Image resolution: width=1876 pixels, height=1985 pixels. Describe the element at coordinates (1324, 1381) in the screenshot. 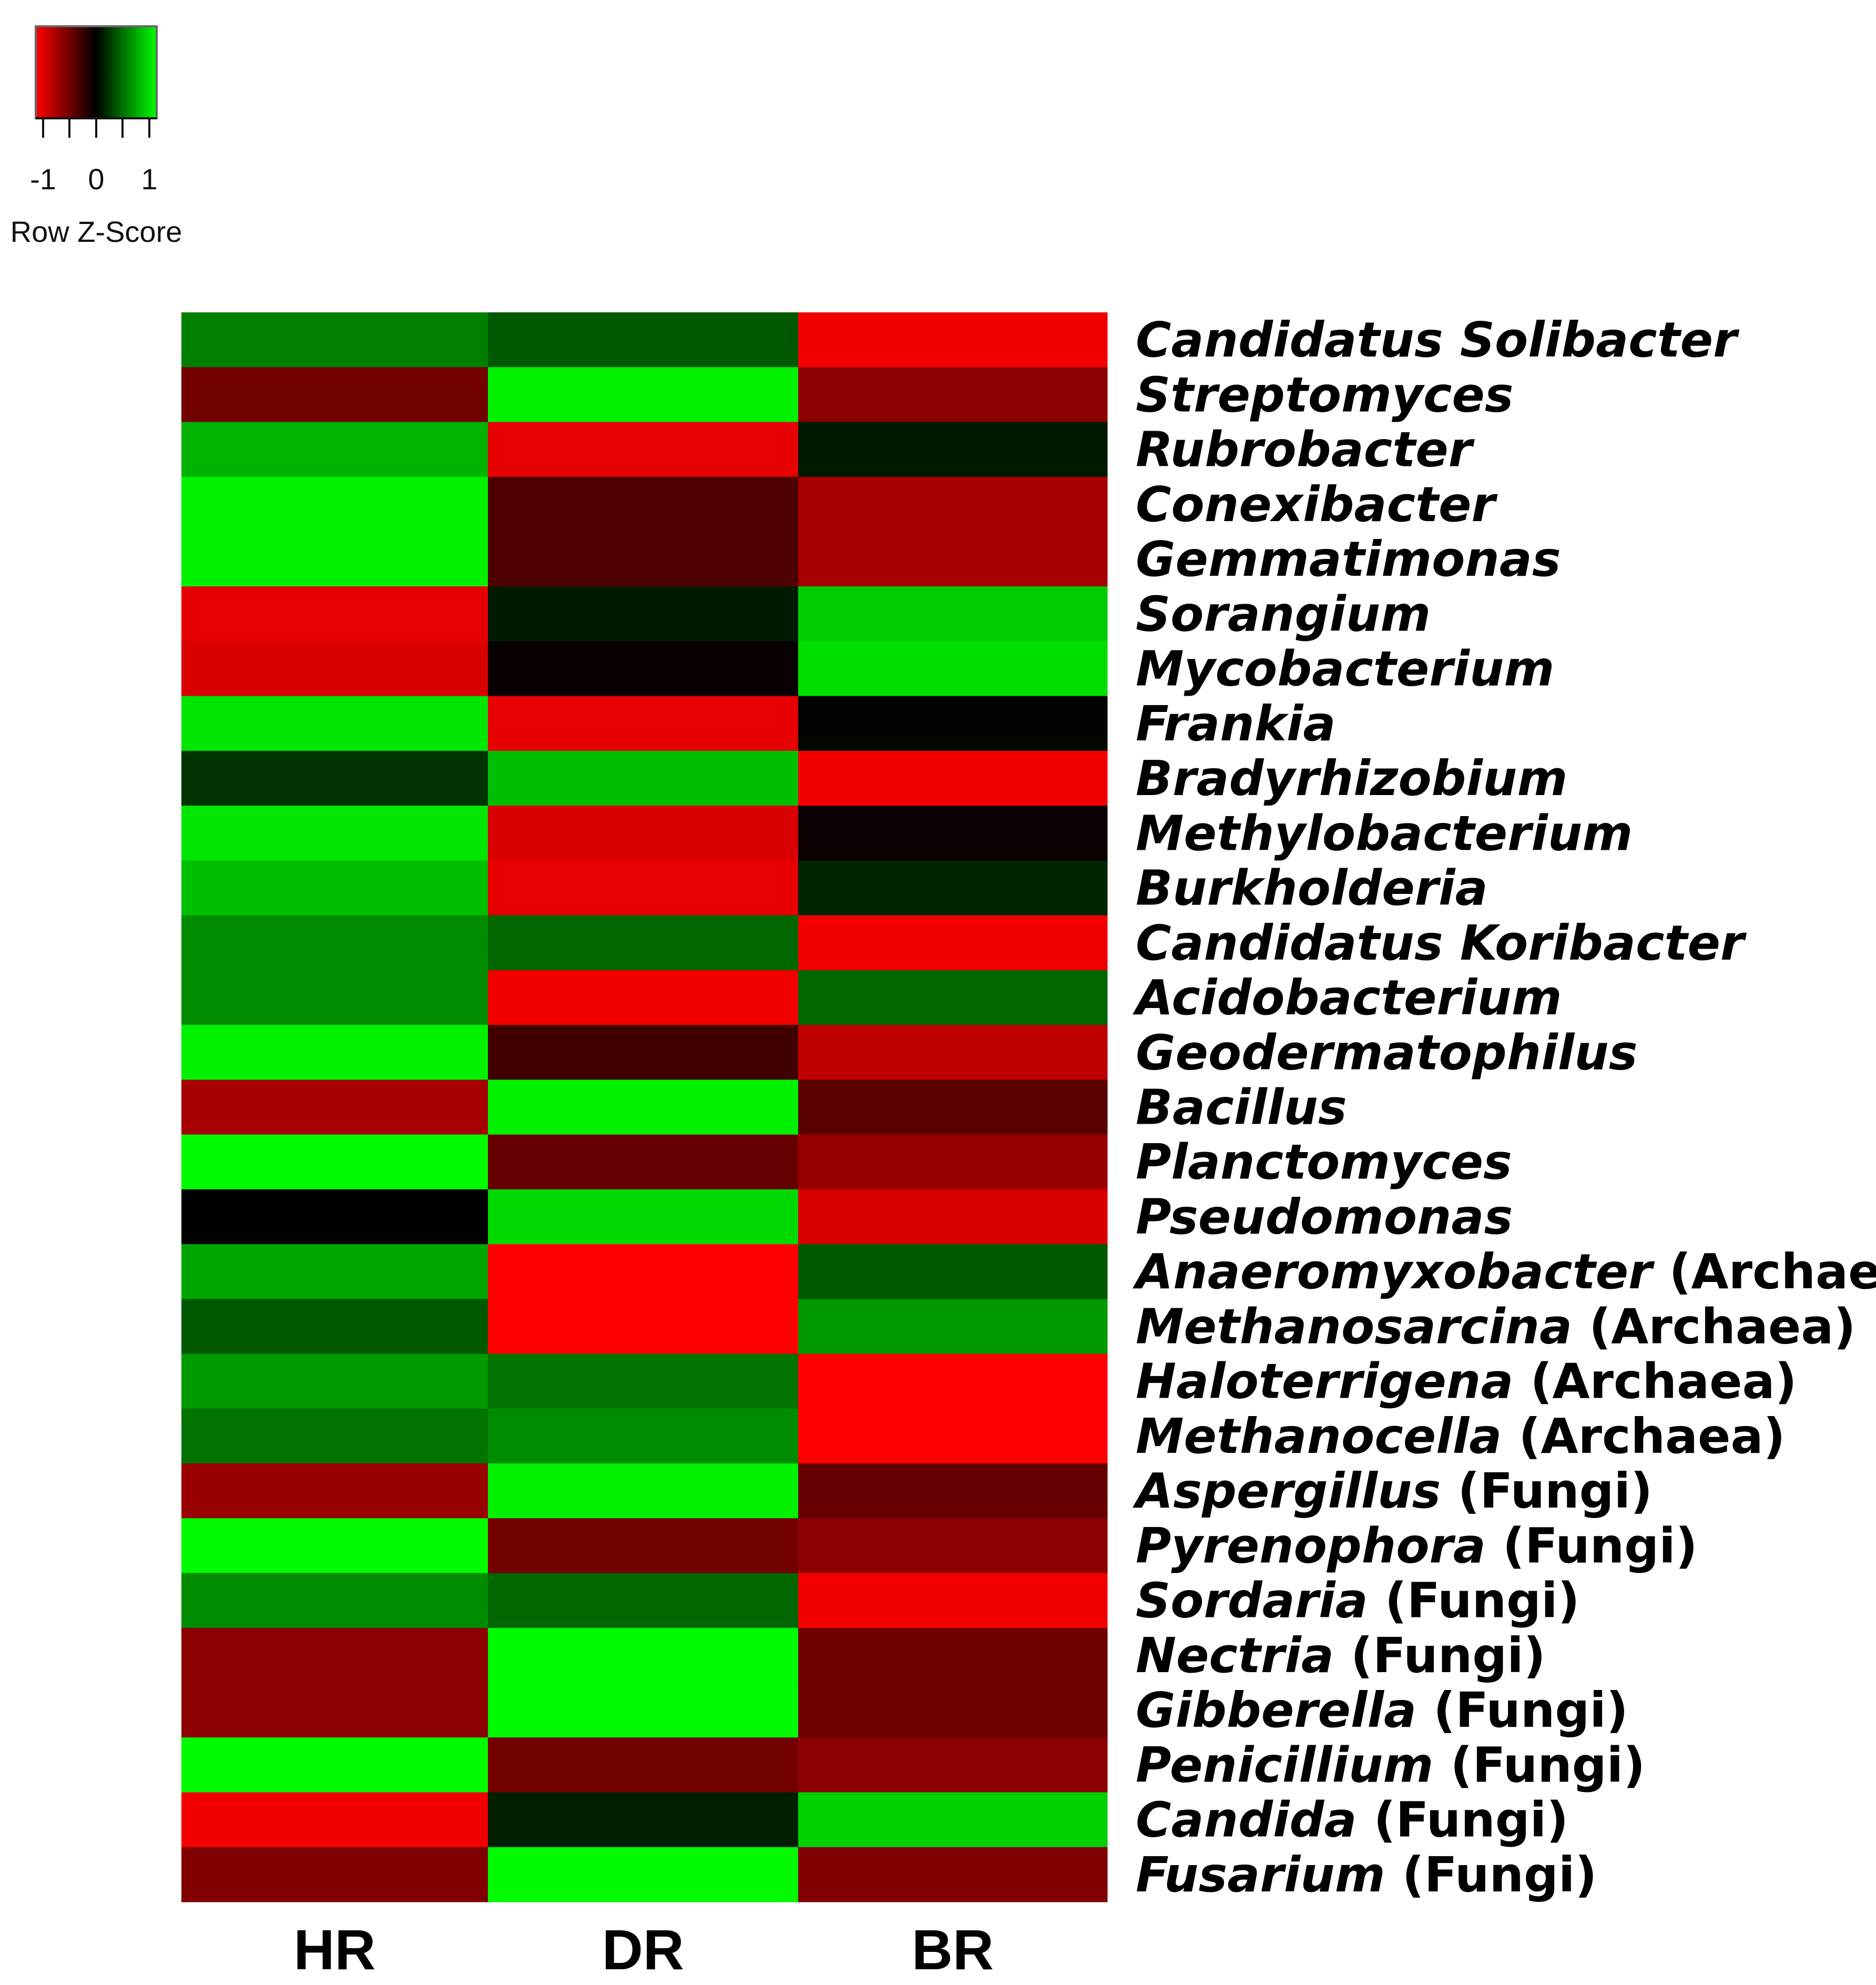

I see `row-label-genus: Haloterrigena` at that location.